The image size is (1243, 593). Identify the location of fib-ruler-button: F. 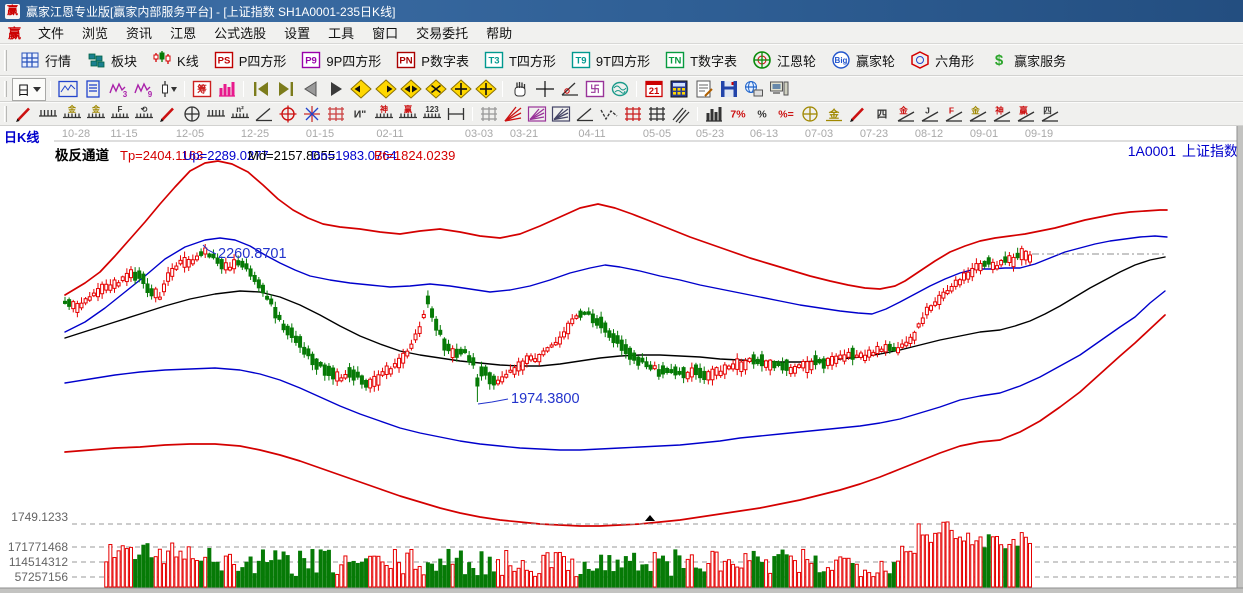
(120, 114).